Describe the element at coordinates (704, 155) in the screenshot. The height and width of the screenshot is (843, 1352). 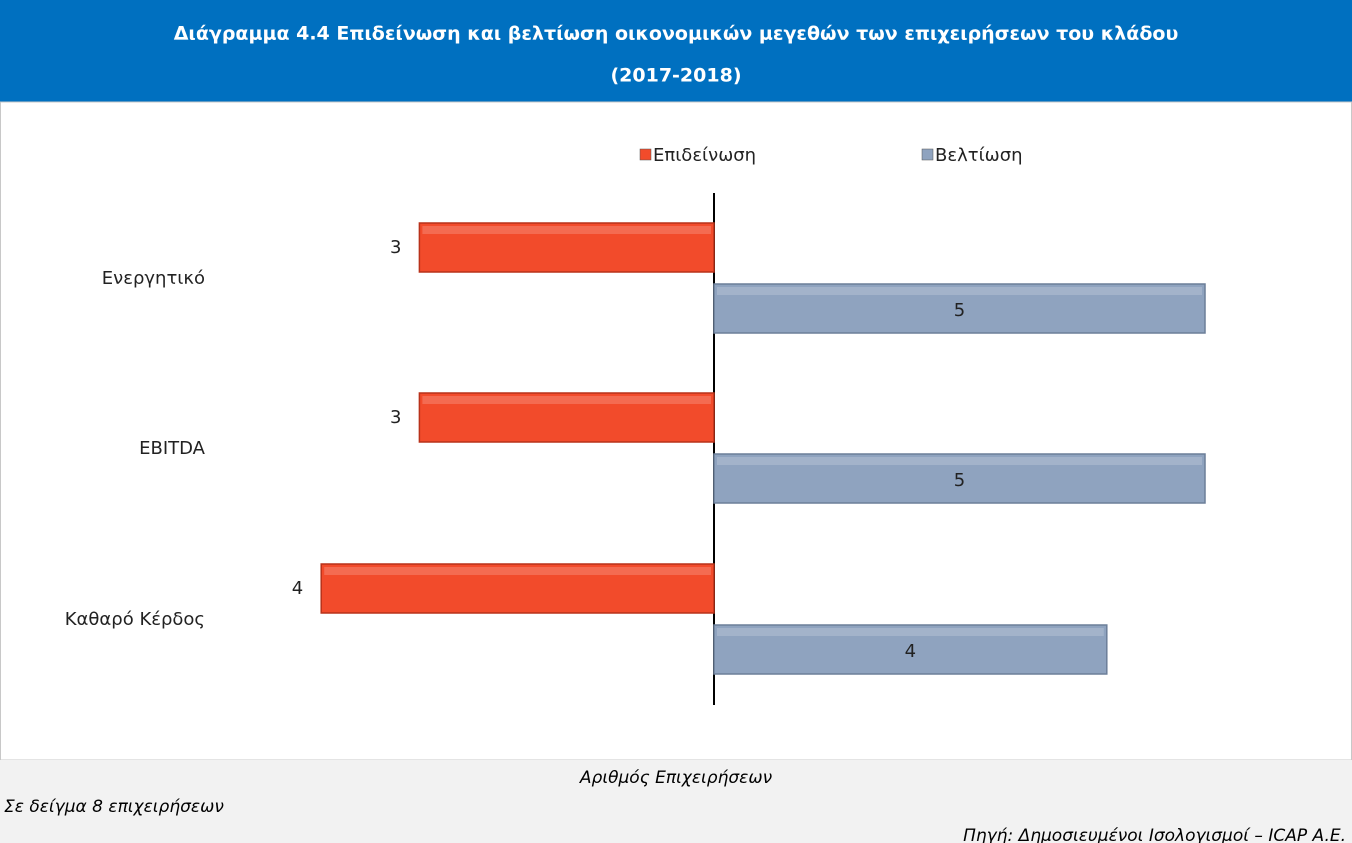
I see `legend-label: Επιδείνωση` at that location.